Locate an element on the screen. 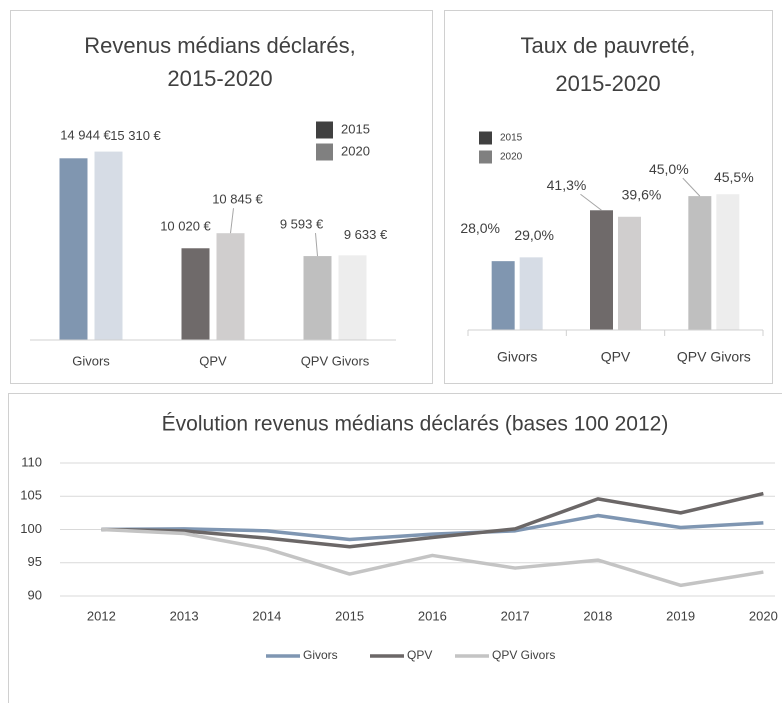  value-label: 14 944 € is located at coordinates (85, 135).